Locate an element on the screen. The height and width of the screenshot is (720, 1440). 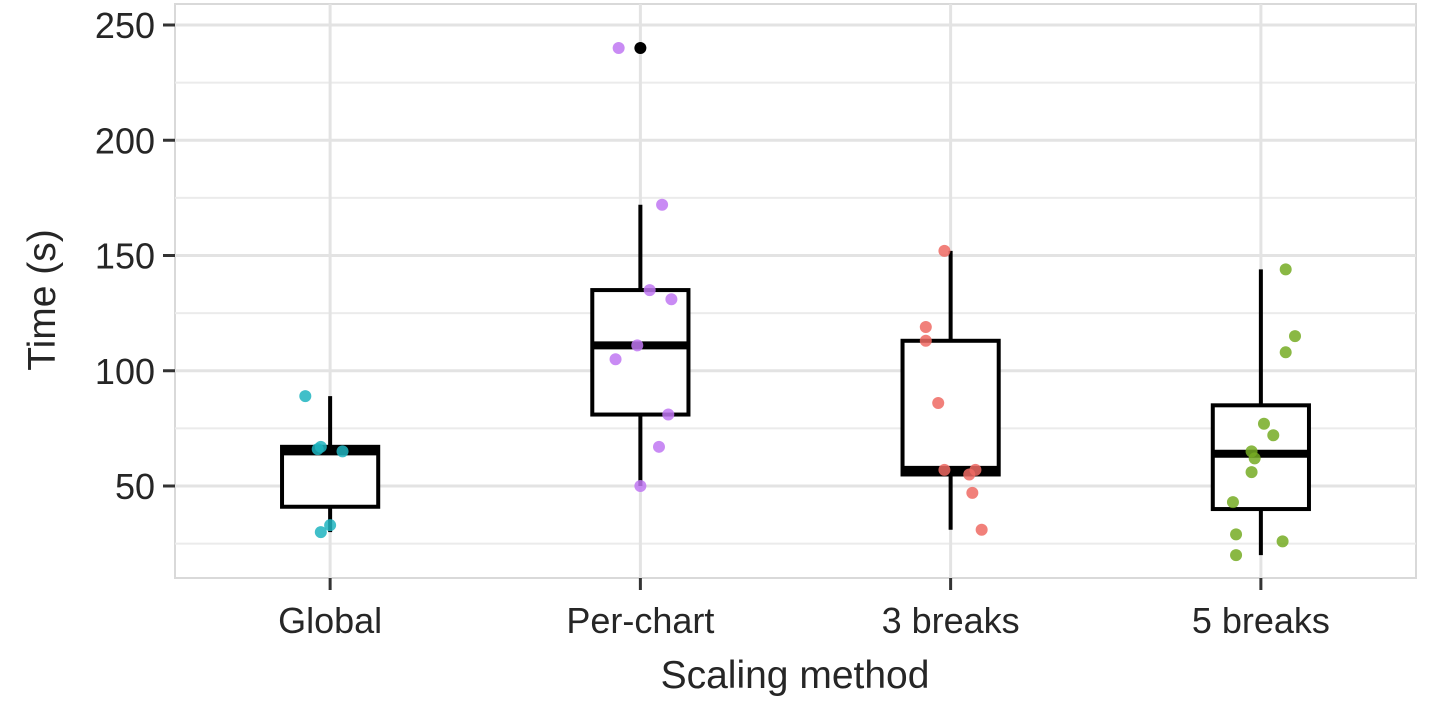
x-tick-label: 3 breaks is located at coordinates (951, 620).